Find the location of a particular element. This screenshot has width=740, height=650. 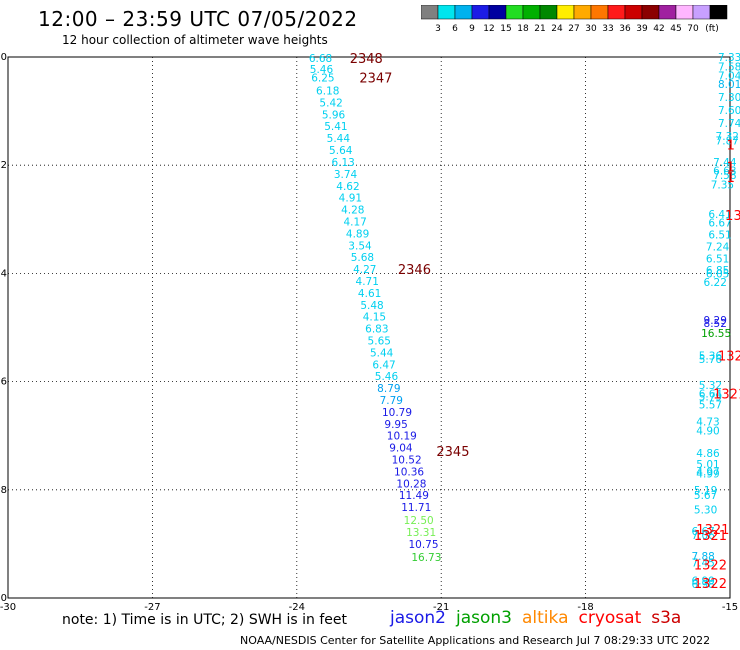

swh-value-label: 7.74 is located at coordinates (729, 124).